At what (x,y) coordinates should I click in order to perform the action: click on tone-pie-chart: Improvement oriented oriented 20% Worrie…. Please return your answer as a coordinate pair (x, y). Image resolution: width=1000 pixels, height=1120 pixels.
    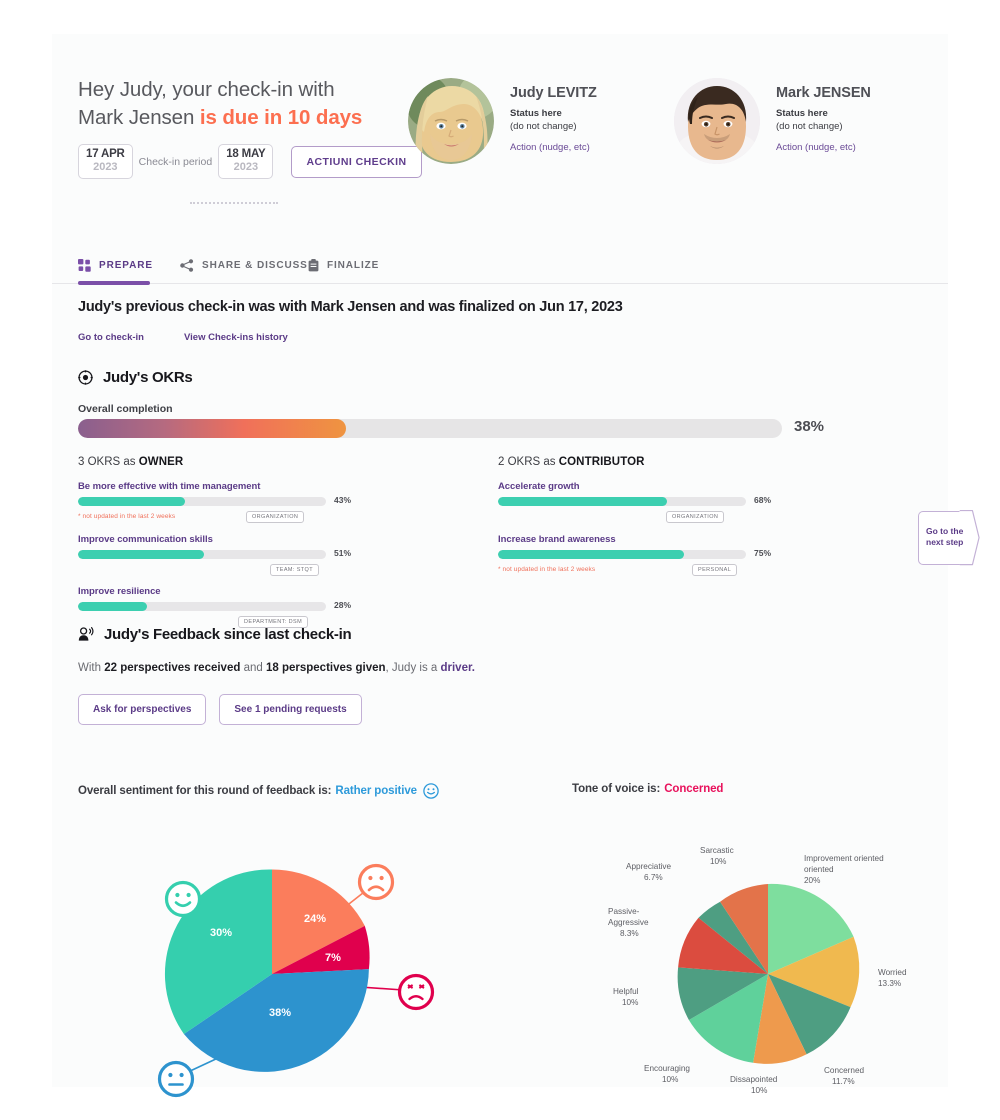
    Looking at the image, I should click on (778, 971).